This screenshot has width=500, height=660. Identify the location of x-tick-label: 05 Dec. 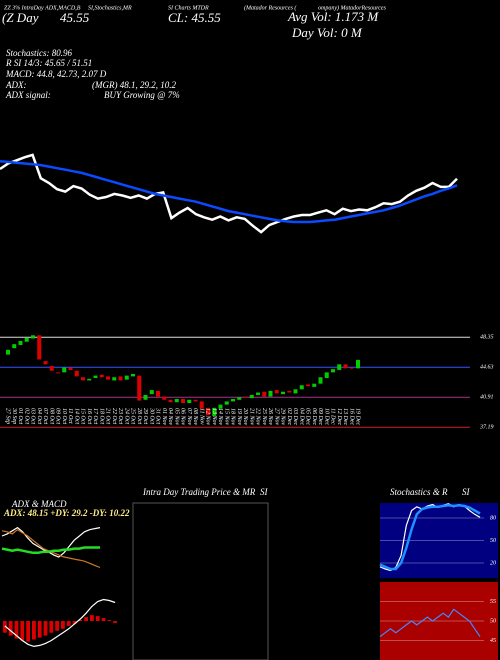
(308, 416).